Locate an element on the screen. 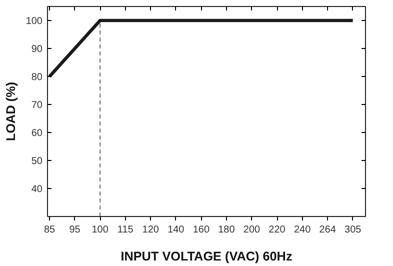 The image size is (393, 266). x-tick-label: 240 is located at coordinates (303, 230).